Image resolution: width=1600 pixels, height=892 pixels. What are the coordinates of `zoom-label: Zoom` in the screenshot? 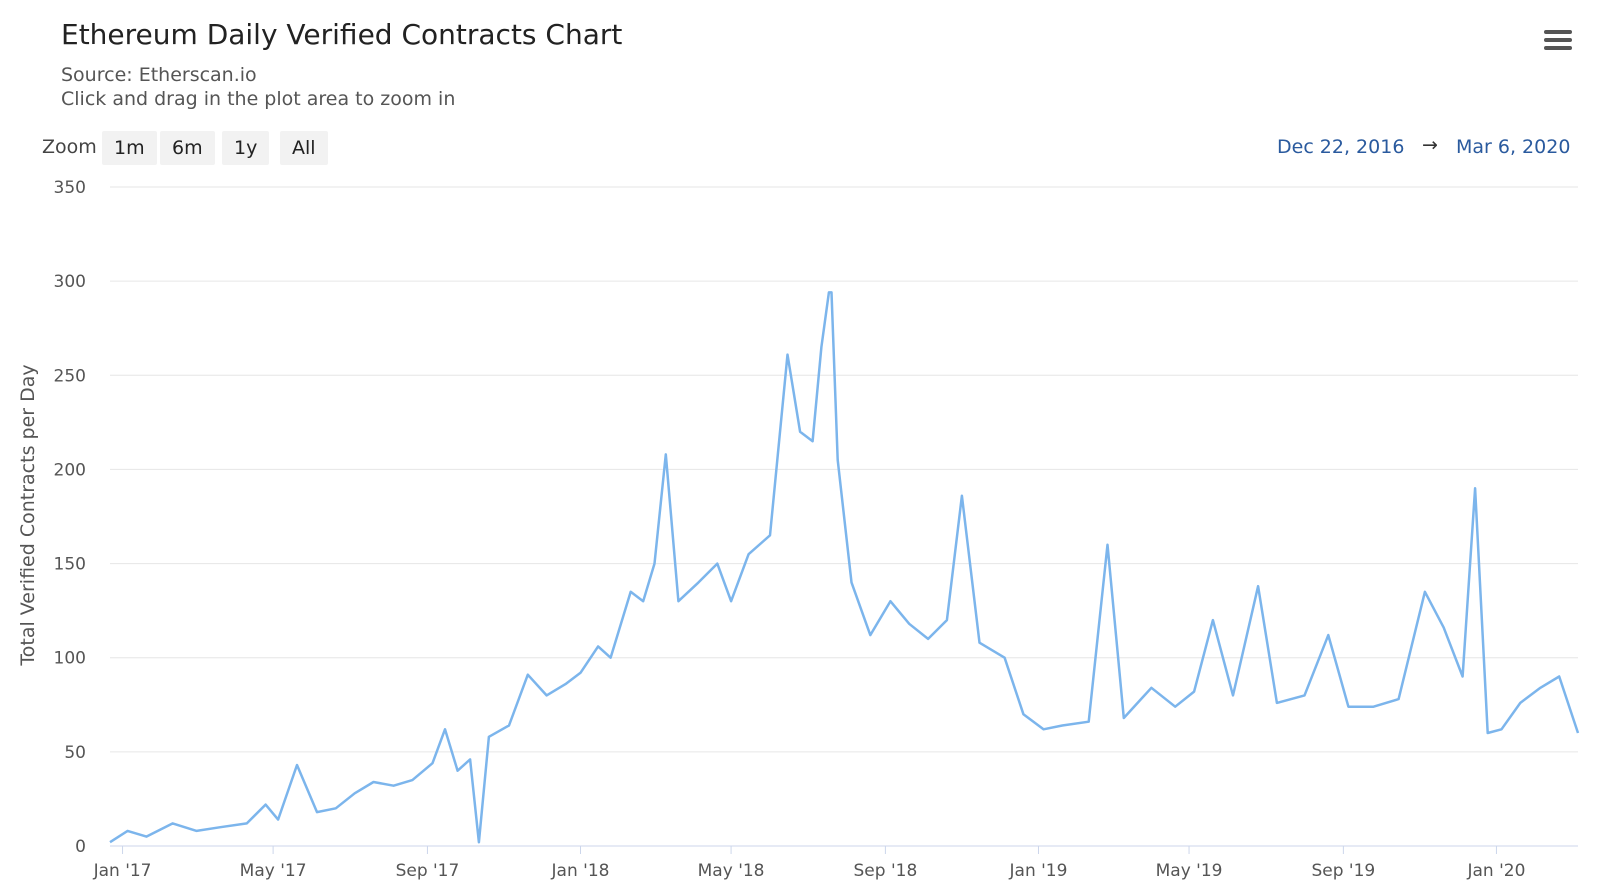 It's located at (69, 147).